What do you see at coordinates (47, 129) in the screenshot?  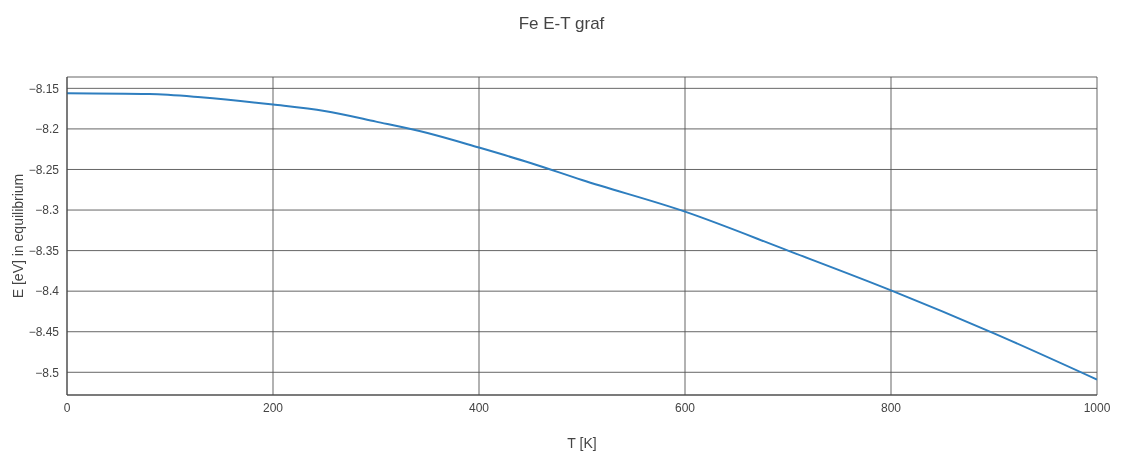 I see `y-tick-label: −8.2` at bounding box center [47, 129].